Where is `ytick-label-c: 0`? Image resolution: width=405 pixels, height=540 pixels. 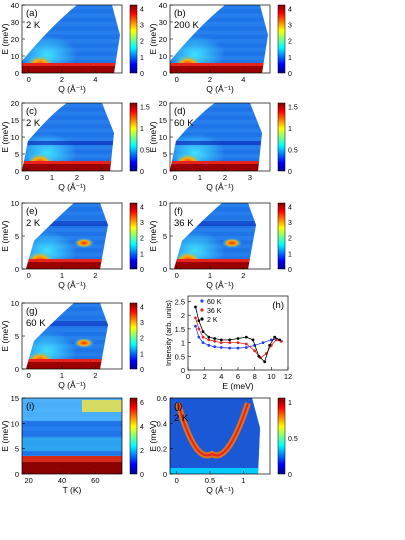
ytick-label-c: 0 is located at coordinates (17, 171).